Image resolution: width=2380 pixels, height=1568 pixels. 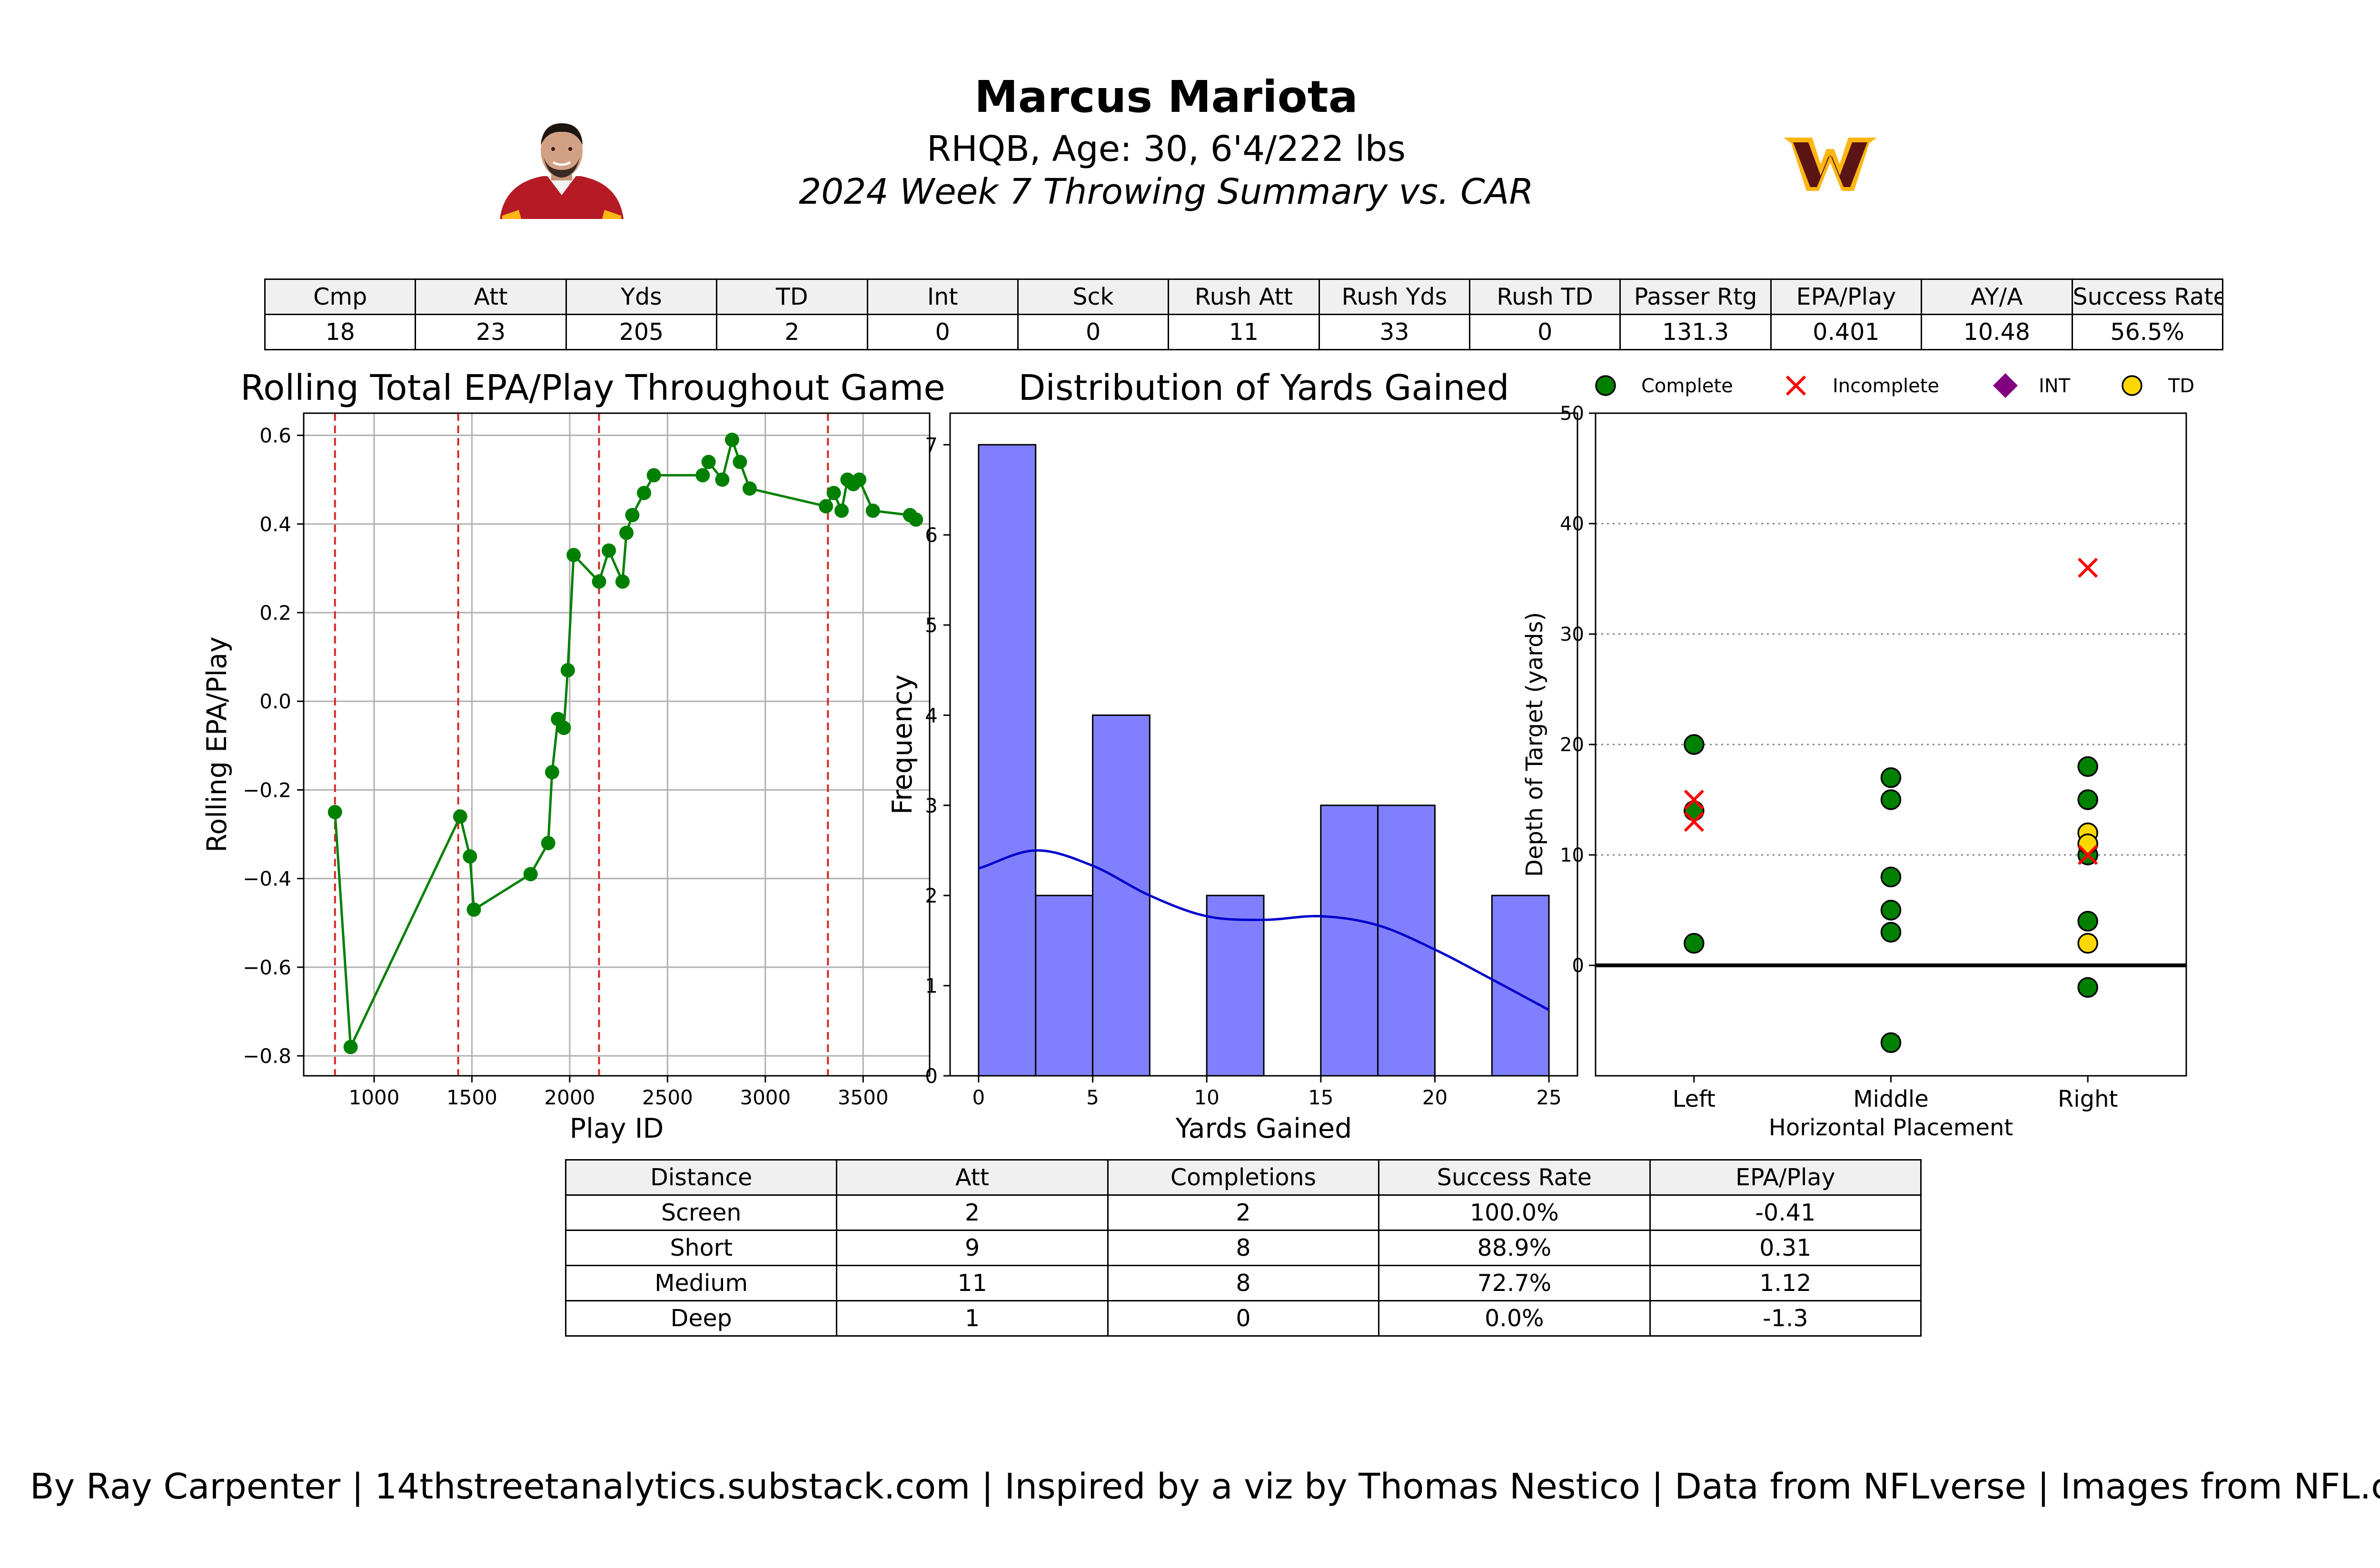 I want to click on summary-value-cell: 10.48, so click(x=1997, y=332).